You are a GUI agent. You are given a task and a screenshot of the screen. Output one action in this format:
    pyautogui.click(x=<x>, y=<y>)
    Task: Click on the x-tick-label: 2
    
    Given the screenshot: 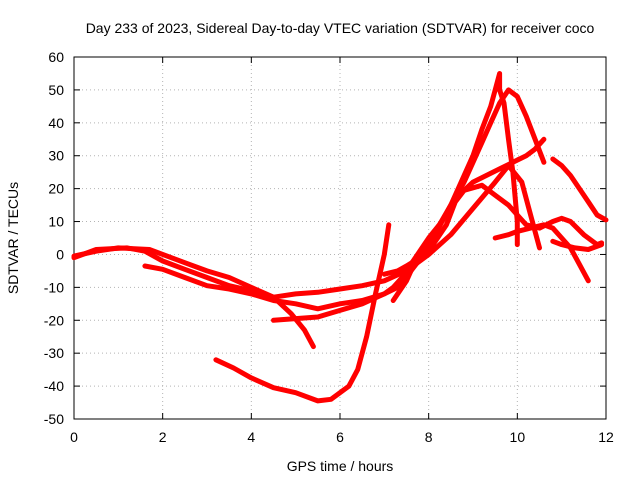 What is the action you would take?
    pyautogui.click(x=163, y=437)
    